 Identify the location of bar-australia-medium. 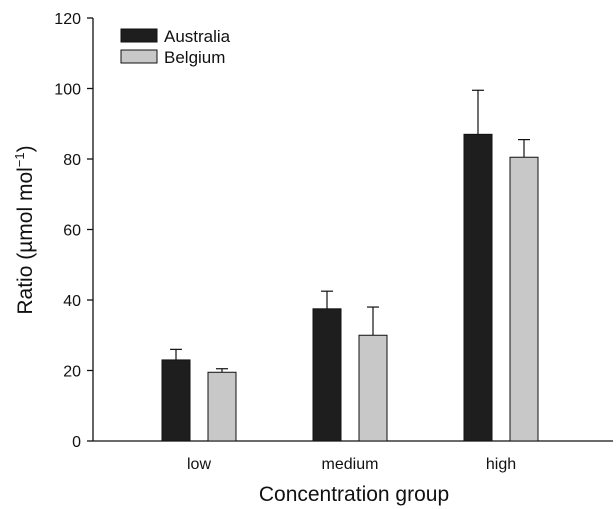
(327, 375).